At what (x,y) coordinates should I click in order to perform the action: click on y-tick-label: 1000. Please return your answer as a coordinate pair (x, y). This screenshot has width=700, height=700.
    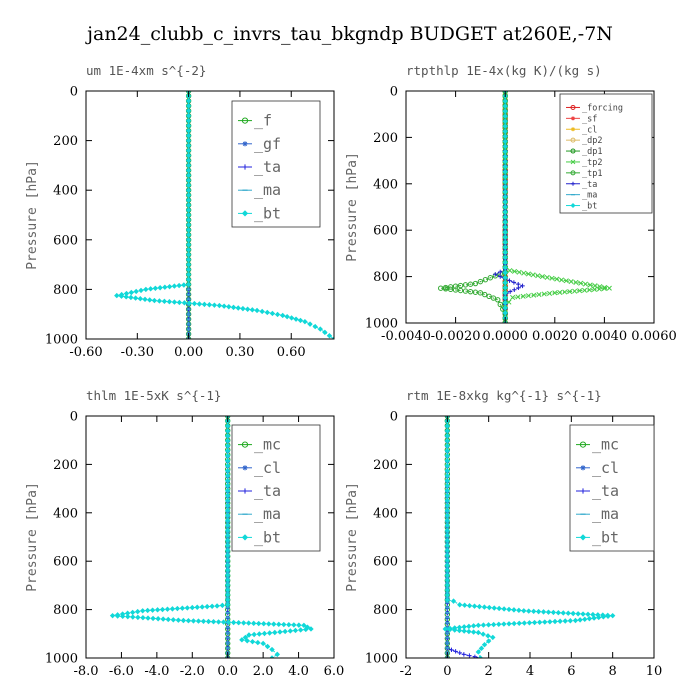
    Looking at the image, I should click on (381, 324).